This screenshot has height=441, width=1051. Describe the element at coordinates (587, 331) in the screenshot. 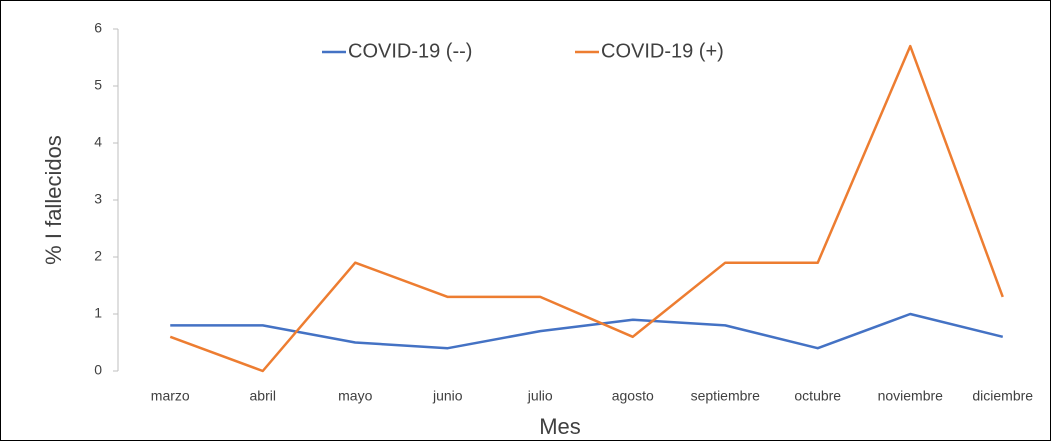

I see `data-line` at that location.